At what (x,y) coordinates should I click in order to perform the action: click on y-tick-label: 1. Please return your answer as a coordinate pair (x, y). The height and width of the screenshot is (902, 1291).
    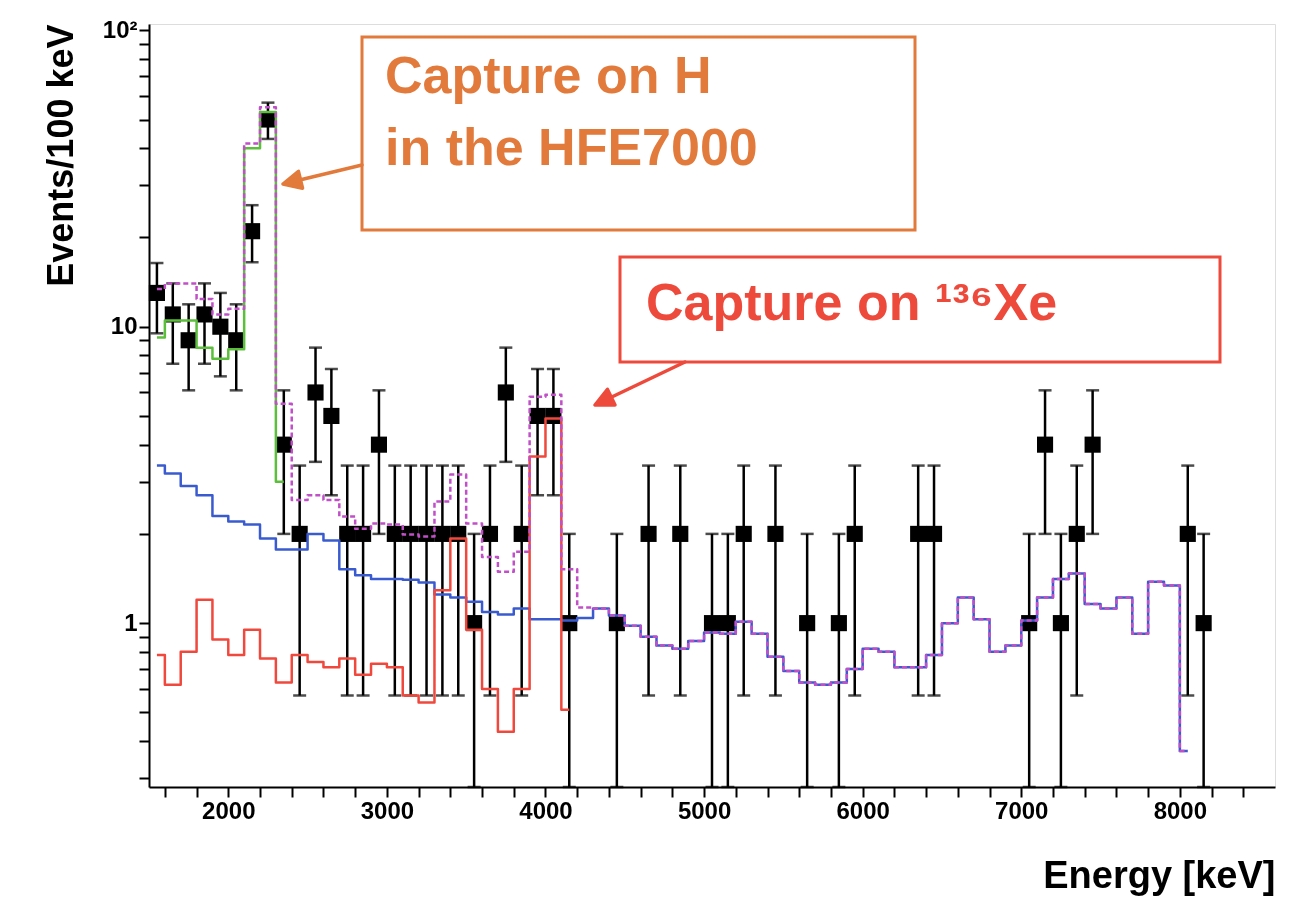
    Looking at the image, I should click on (131, 622).